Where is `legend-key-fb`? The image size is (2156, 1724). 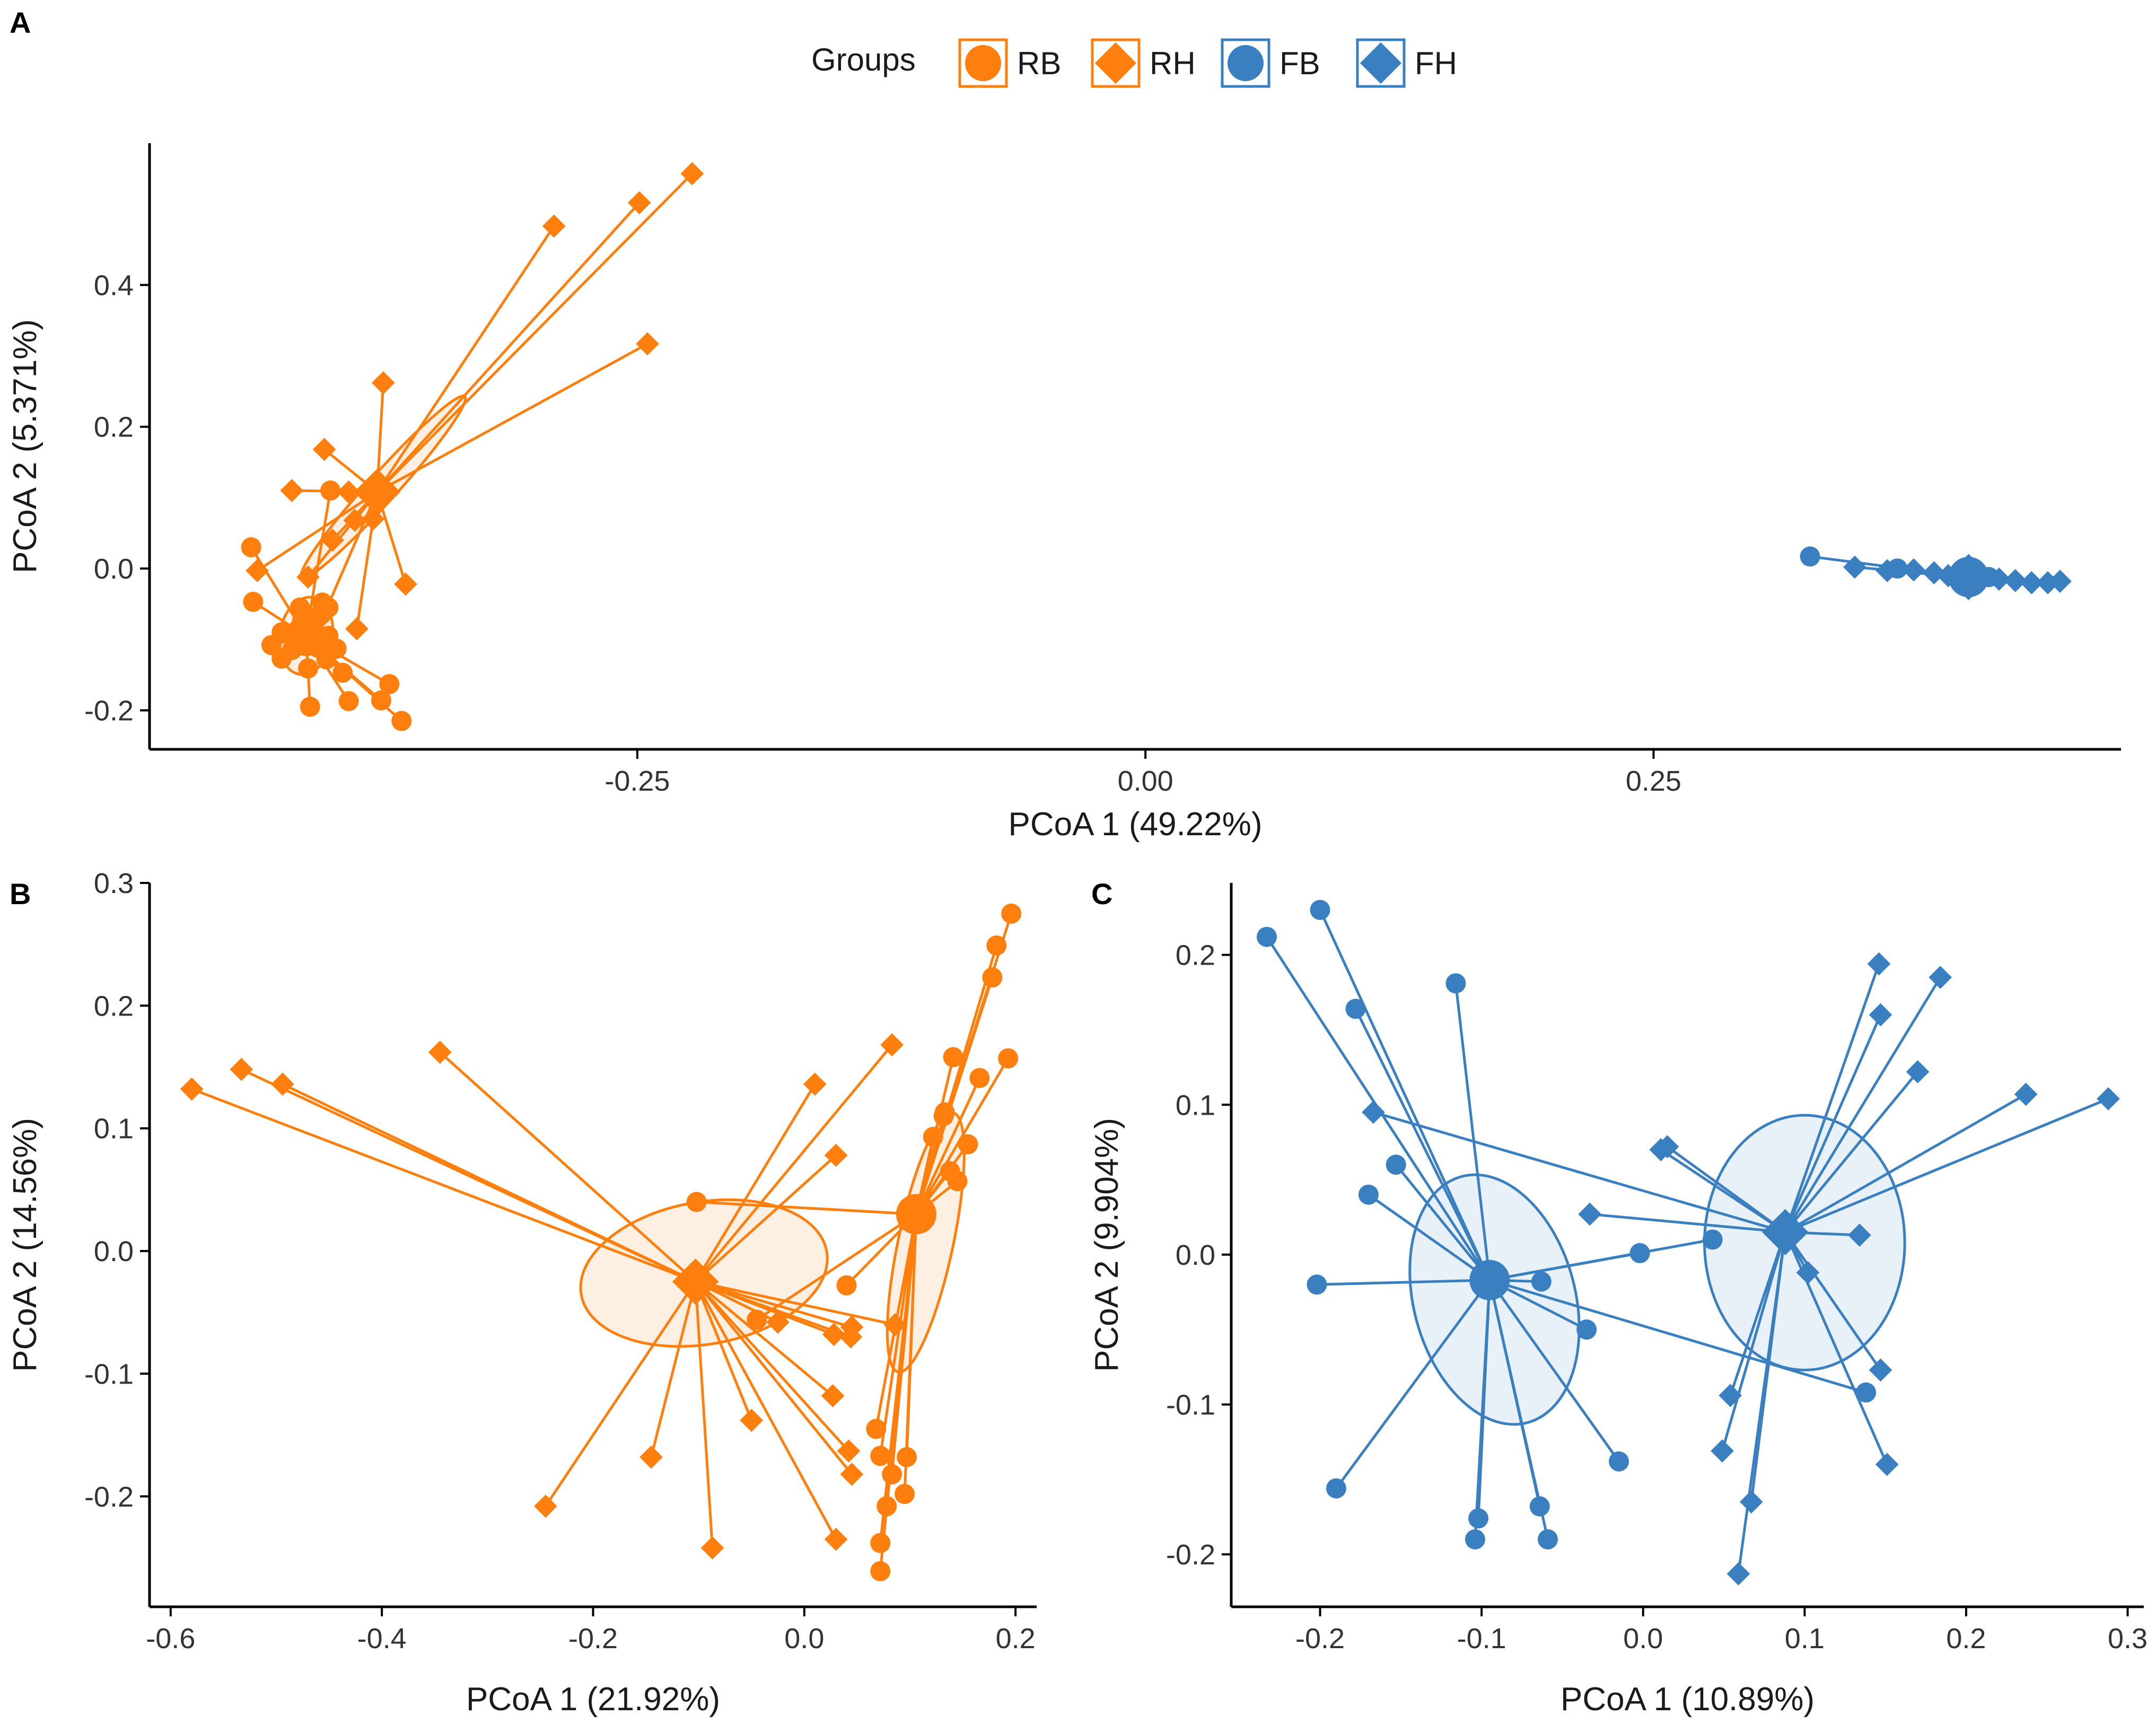 legend-key-fb is located at coordinates (1246, 63).